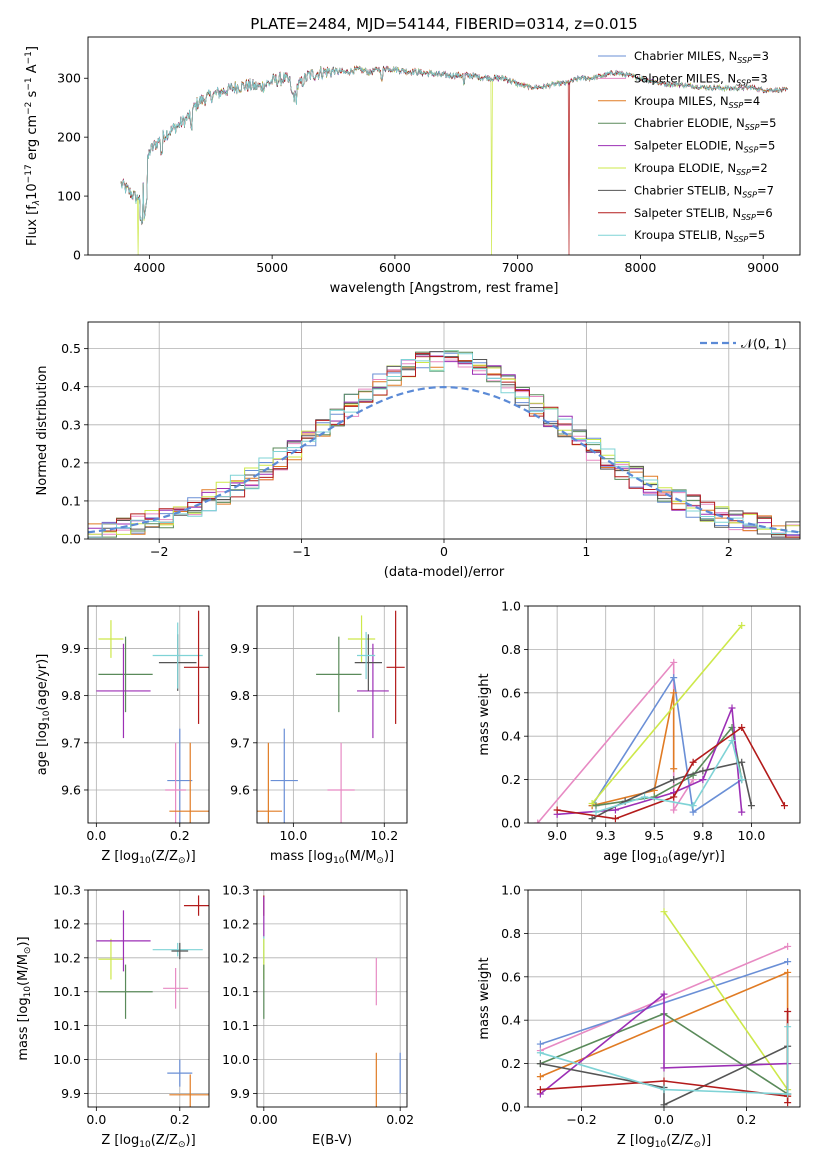 This screenshot has height=1170, width=819. Describe the element at coordinates (71, 348) in the screenshot. I see `y-tick-label: 0.5` at that location.